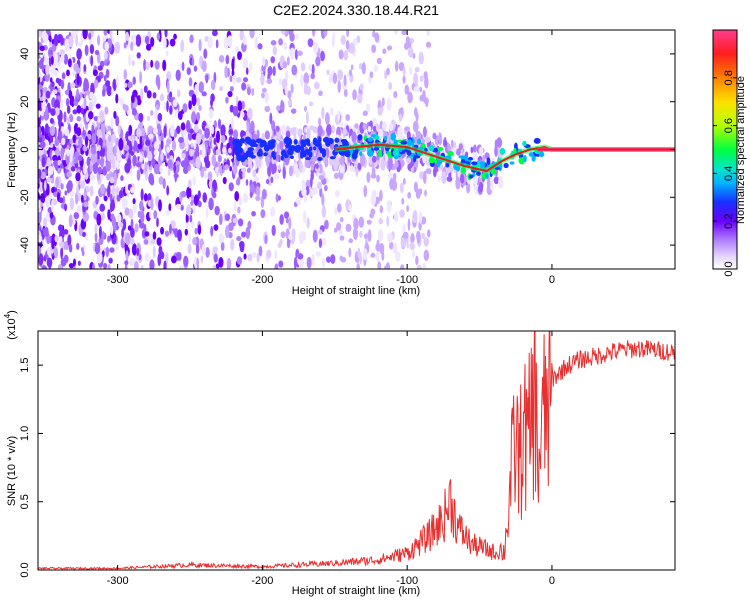 Image resolution: width=750 pixels, height=600 pixels. Describe the element at coordinates (356, 10) in the screenshot. I see `page-title: C2E2.2024.330.18.44.R21` at that location.